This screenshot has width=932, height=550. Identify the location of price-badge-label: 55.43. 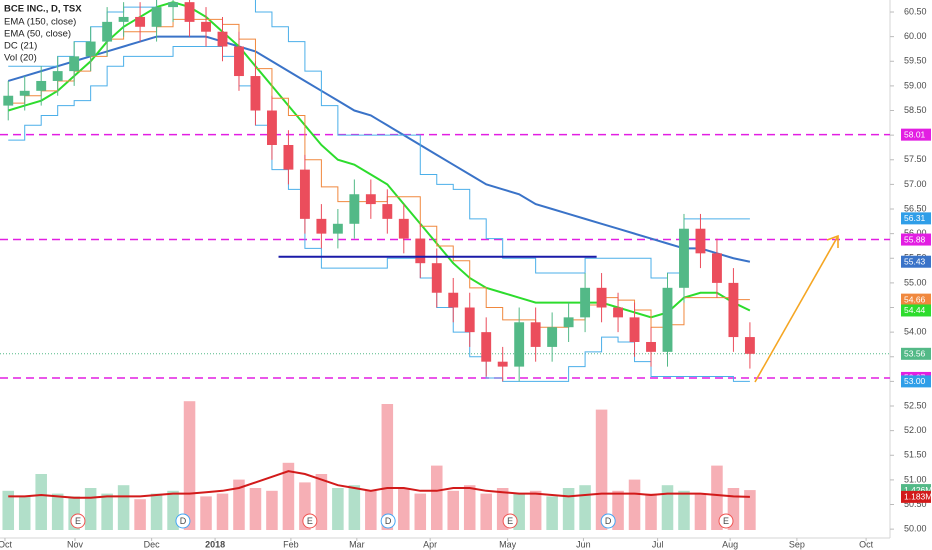
(915, 261).